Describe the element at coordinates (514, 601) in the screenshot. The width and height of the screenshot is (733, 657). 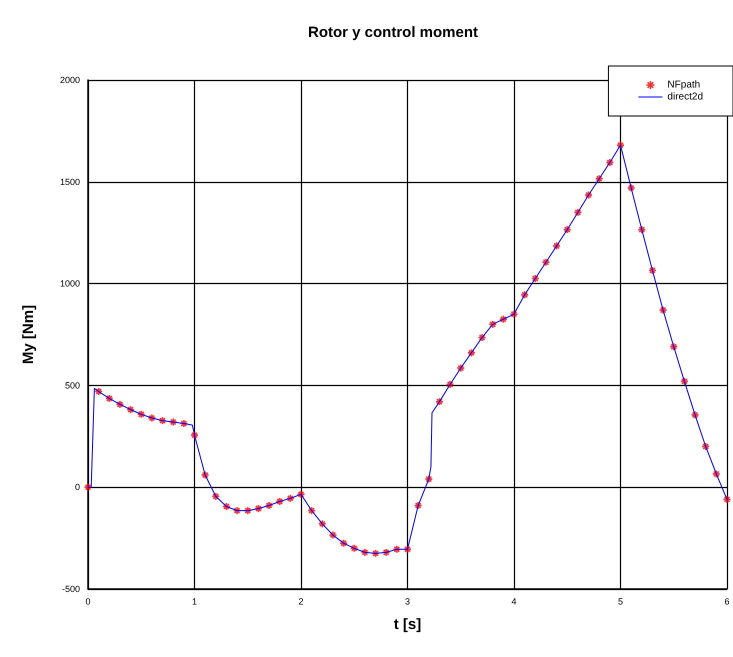
I see `x-tick-label: 4` at that location.